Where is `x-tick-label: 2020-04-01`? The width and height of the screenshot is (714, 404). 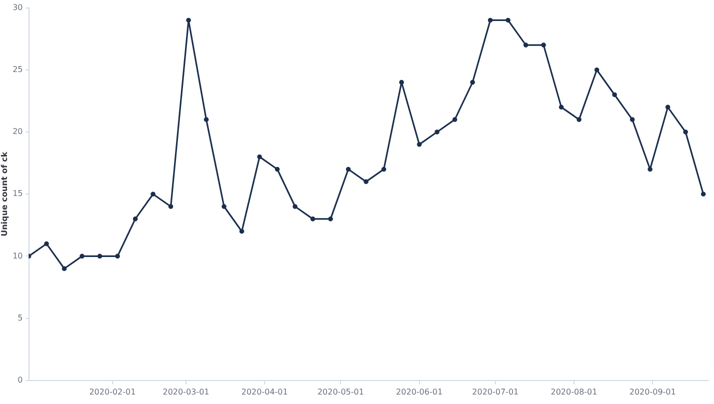 x-tick-label: 2020-04-01 is located at coordinates (264, 391).